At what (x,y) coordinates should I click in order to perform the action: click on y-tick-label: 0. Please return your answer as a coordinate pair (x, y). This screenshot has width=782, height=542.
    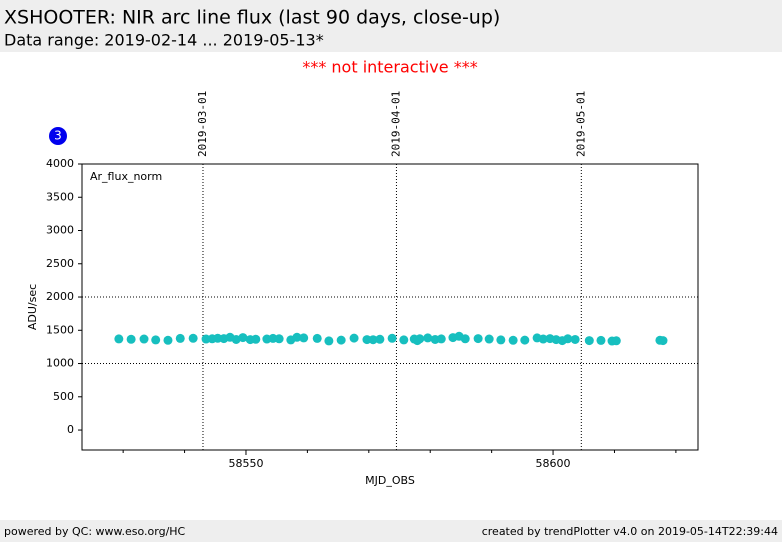
    Looking at the image, I should click on (70, 429).